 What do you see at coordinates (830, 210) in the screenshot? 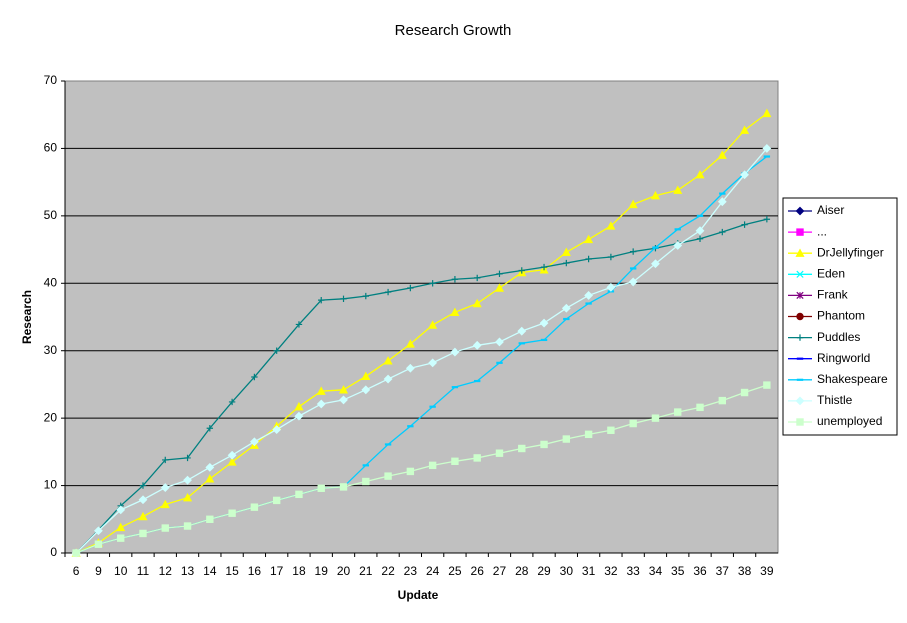
I see `legend-label: Aiser` at bounding box center [830, 210].